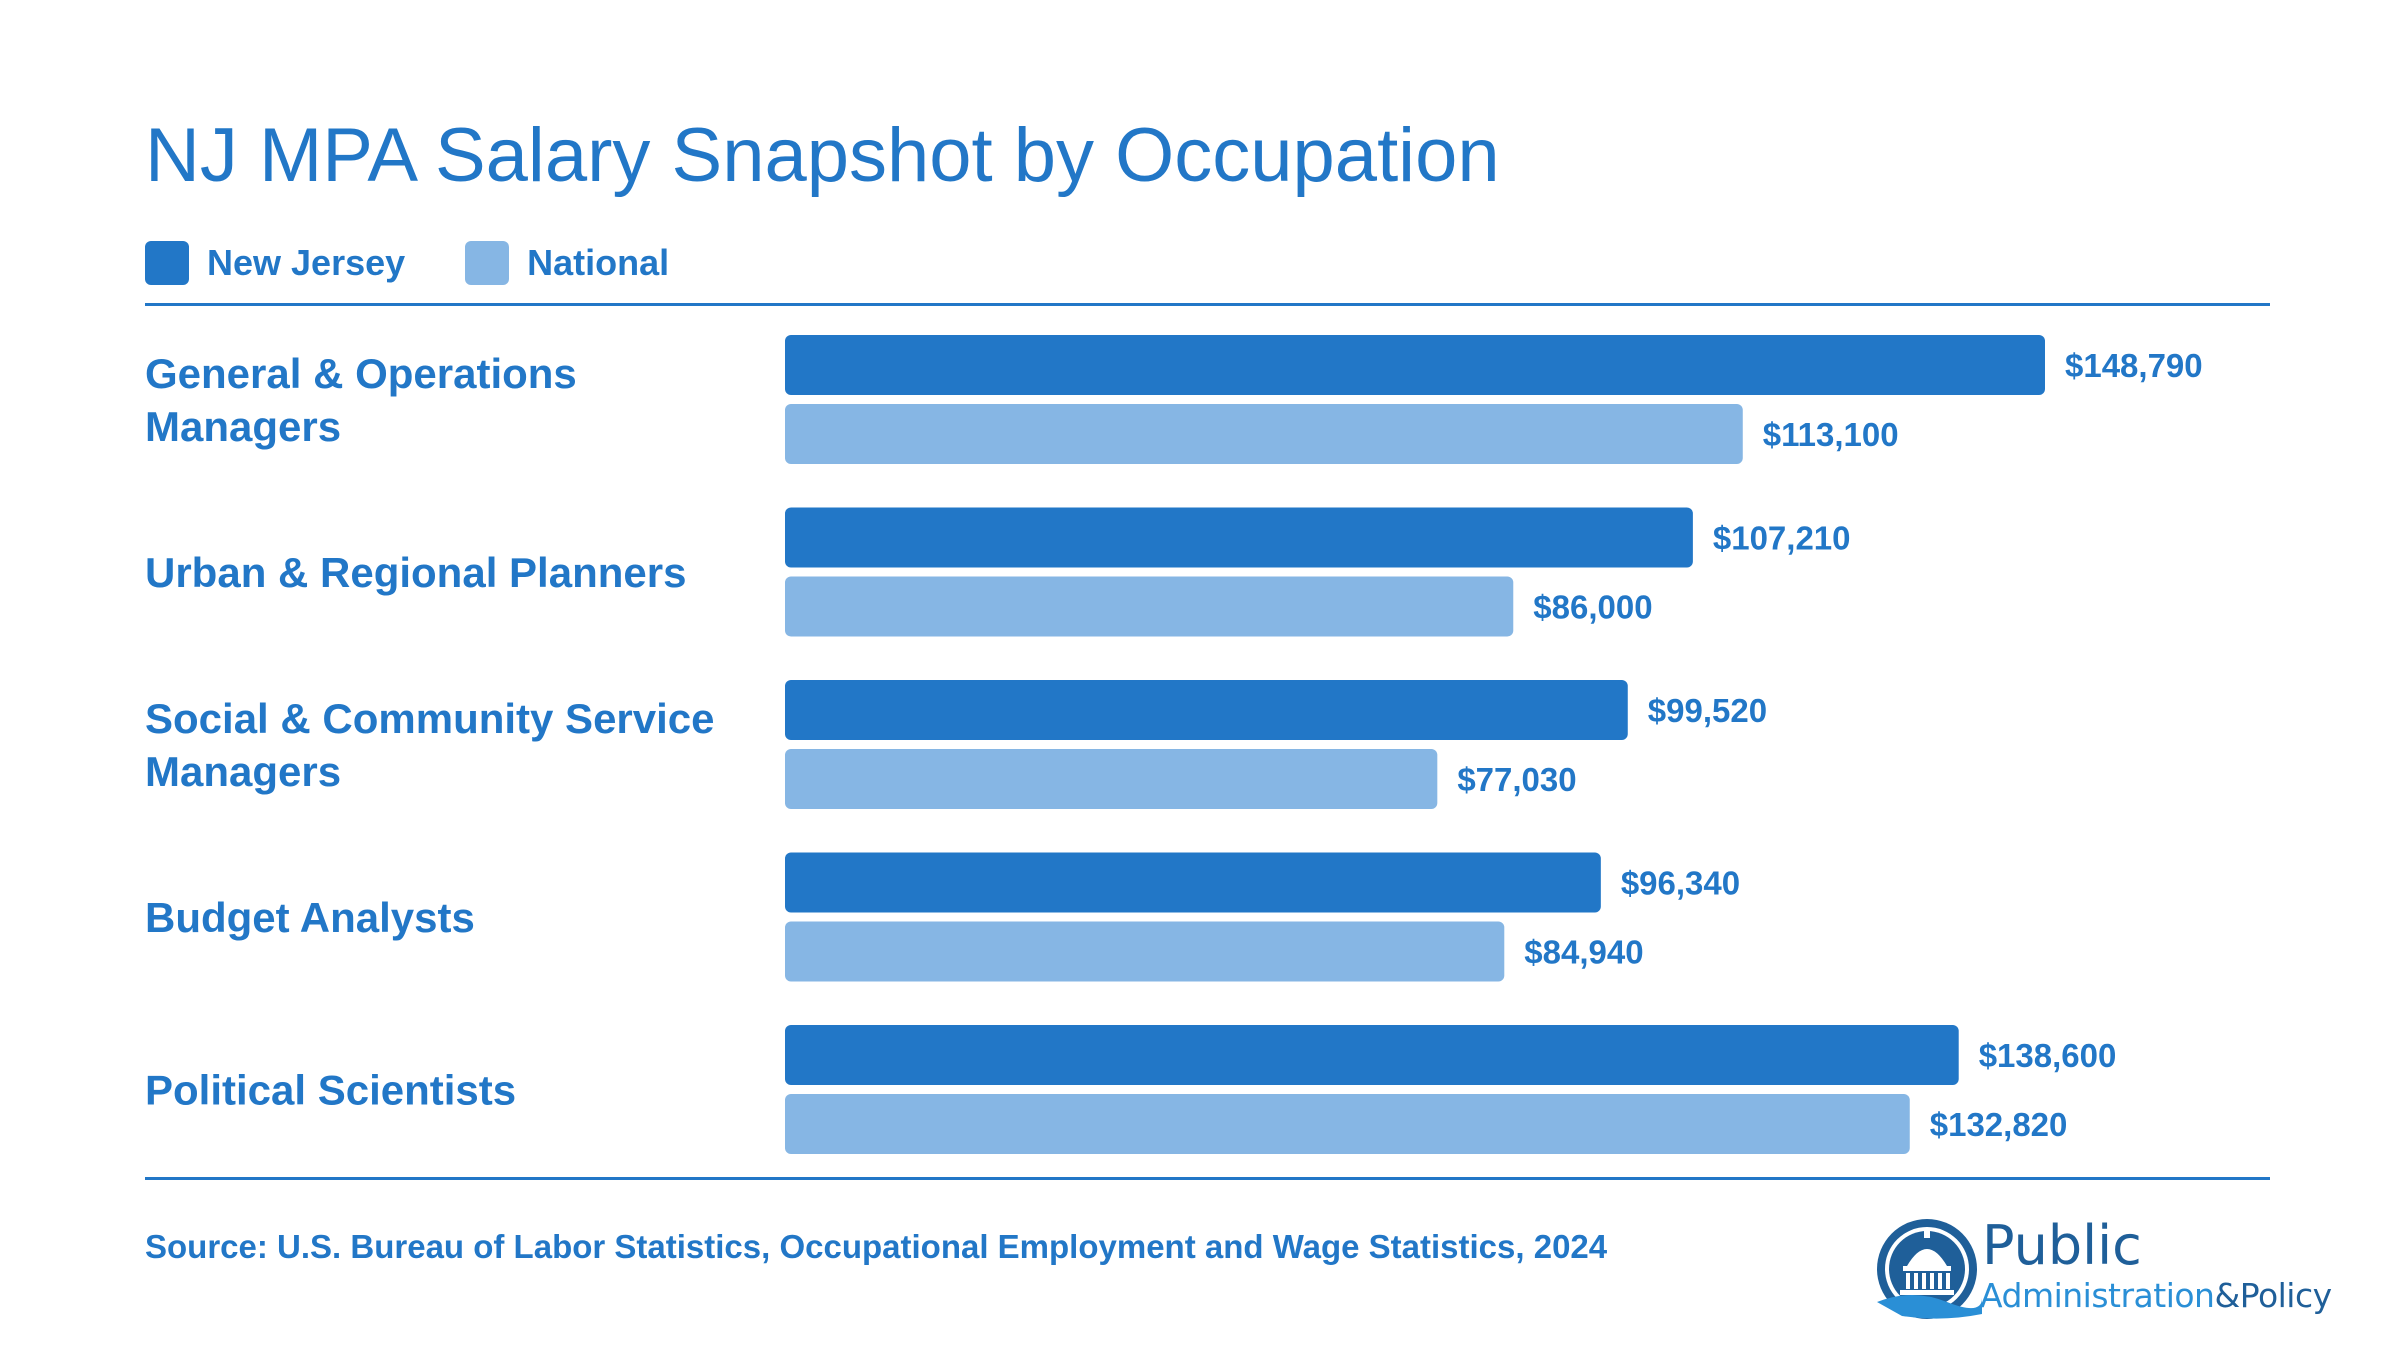  I want to click on value-label-new-jersey-social-and-community-service-managers: $99,520, so click(1707, 710).